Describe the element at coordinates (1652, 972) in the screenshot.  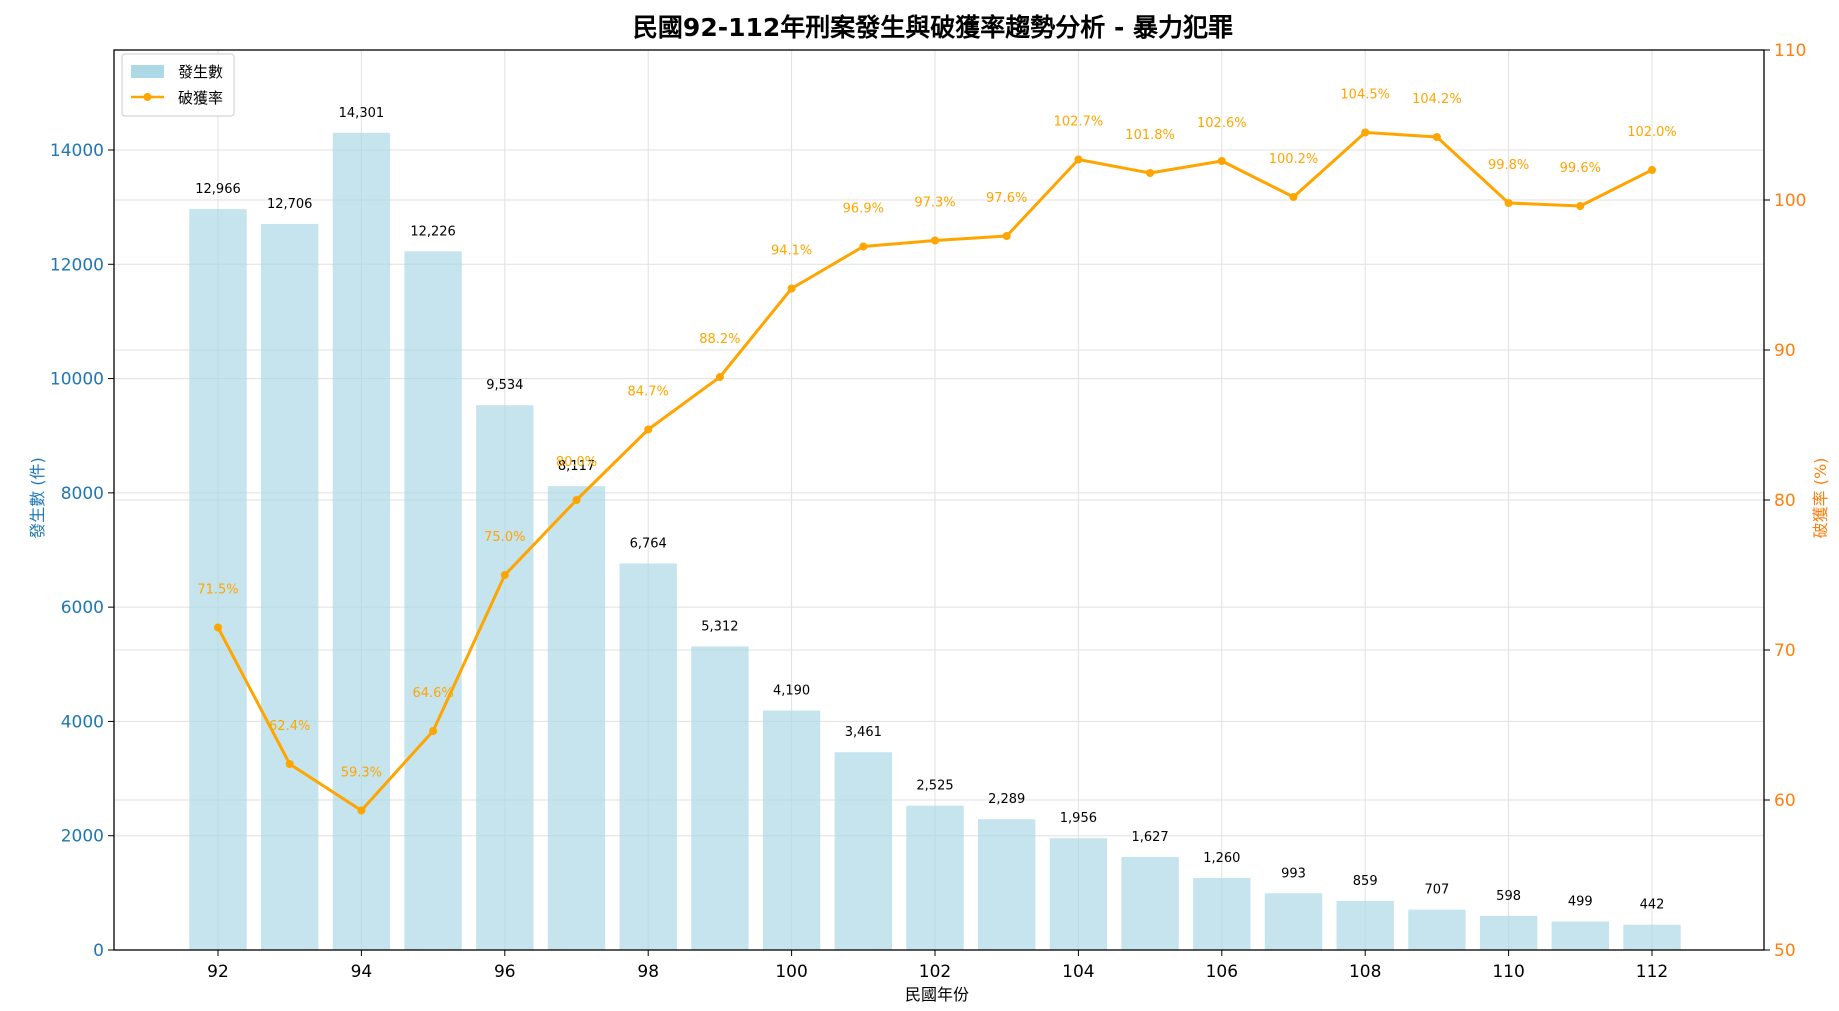
I see `x-tick-label: 112` at that location.